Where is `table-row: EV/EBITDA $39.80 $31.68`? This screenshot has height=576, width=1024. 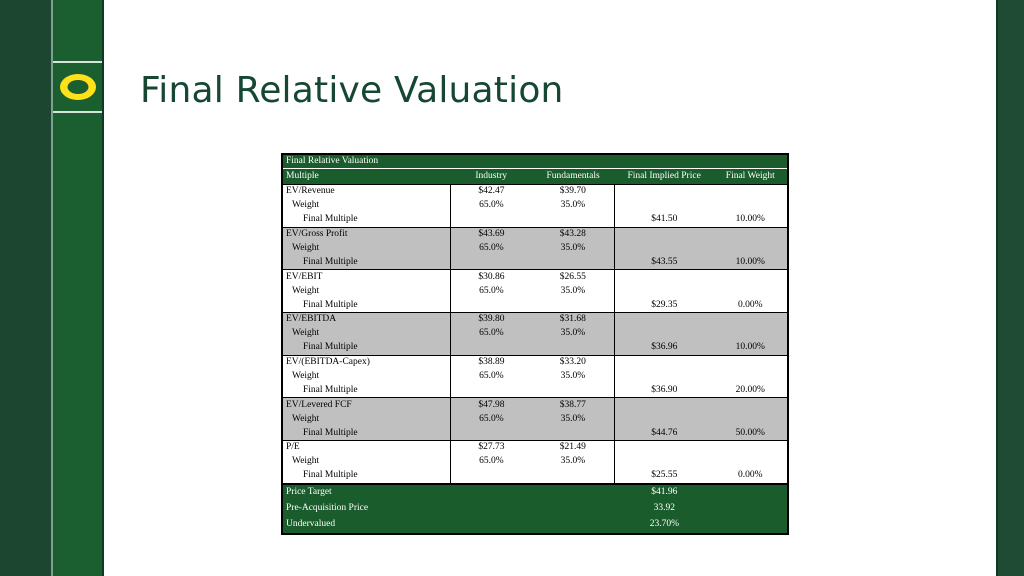
table-row: EV/EBITDA $39.80 $31.68 is located at coordinates (535, 319).